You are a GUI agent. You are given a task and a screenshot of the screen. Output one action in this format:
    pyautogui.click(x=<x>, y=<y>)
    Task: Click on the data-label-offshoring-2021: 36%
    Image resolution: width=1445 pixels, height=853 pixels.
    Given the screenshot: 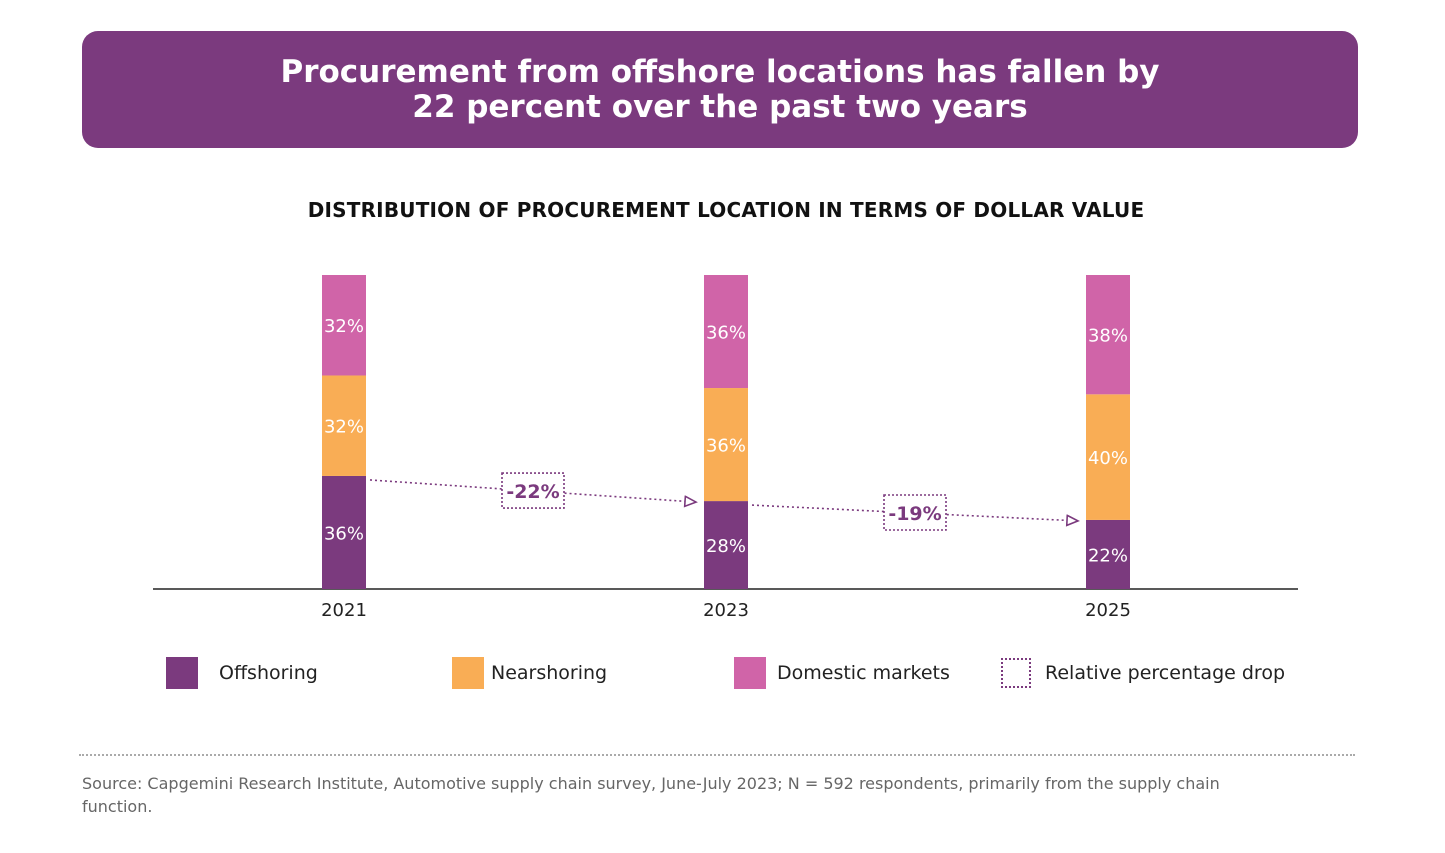 What is the action you would take?
    pyautogui.click(x=344, y=533)
    